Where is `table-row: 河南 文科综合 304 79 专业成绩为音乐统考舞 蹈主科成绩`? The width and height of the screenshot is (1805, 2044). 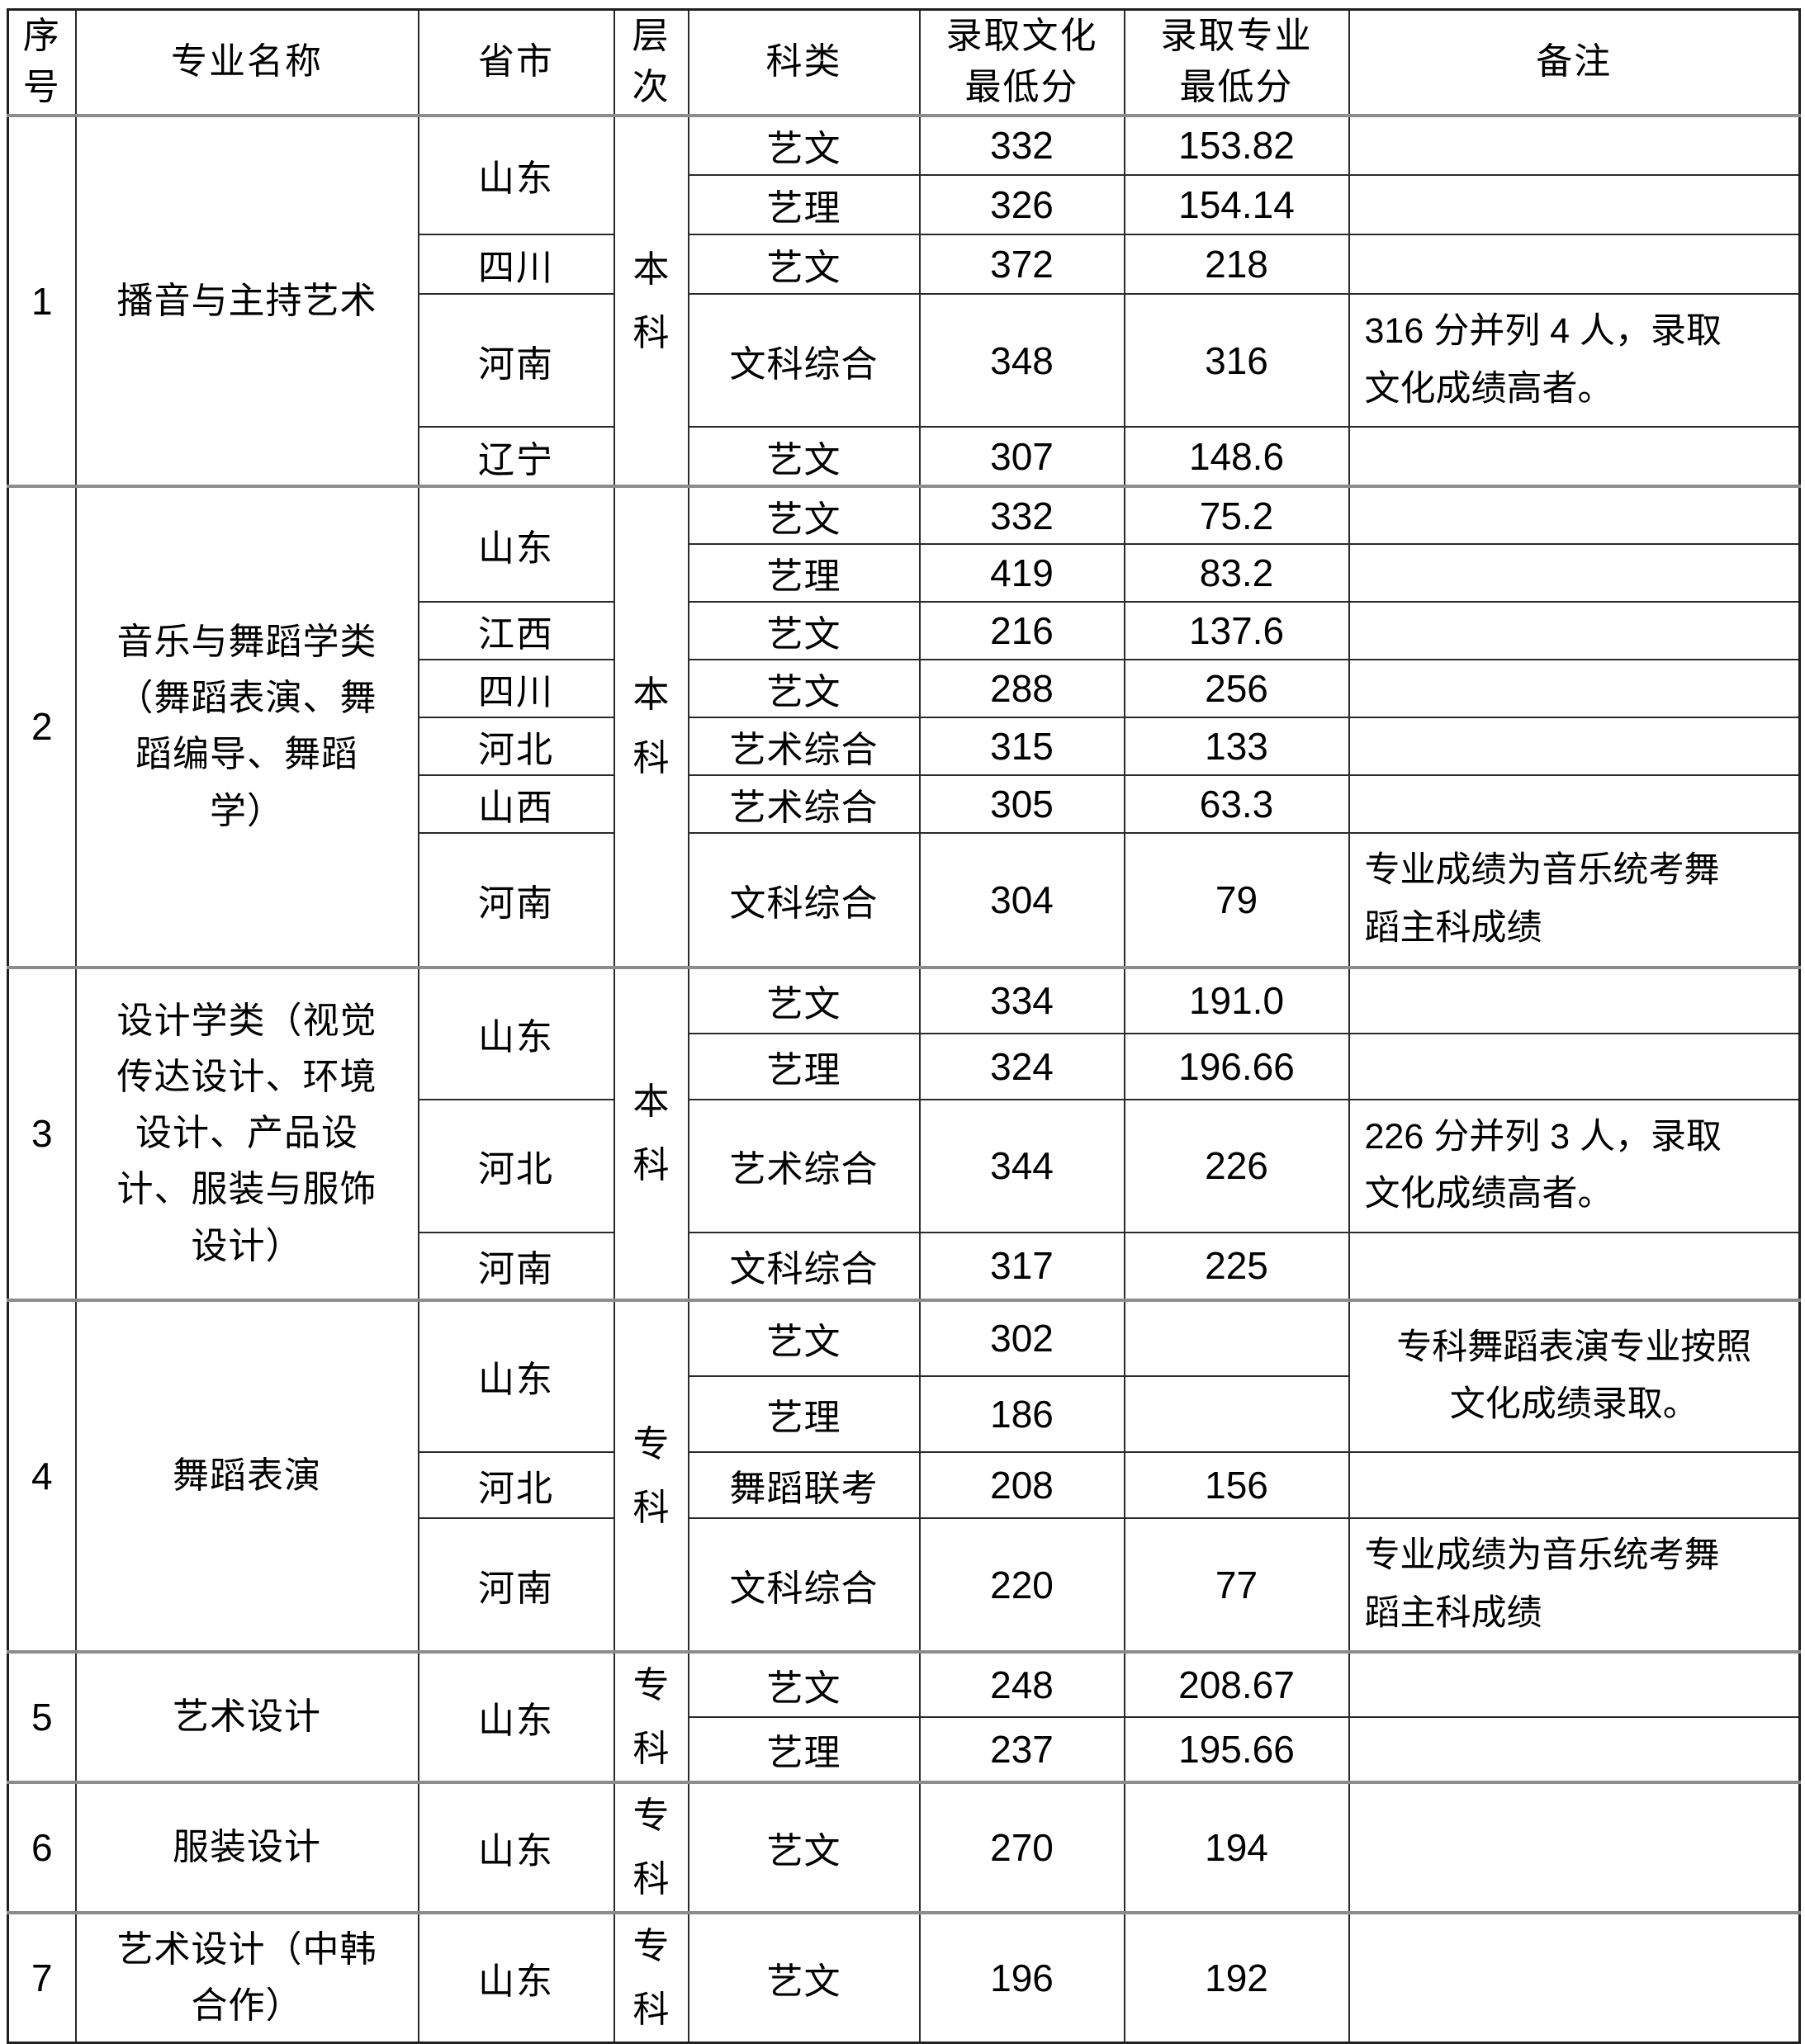
table-row: 河南 文科综合 304 79 专业成绩为音乐统考舞 蹈主科成绩 is located at coordinates (905, 900).